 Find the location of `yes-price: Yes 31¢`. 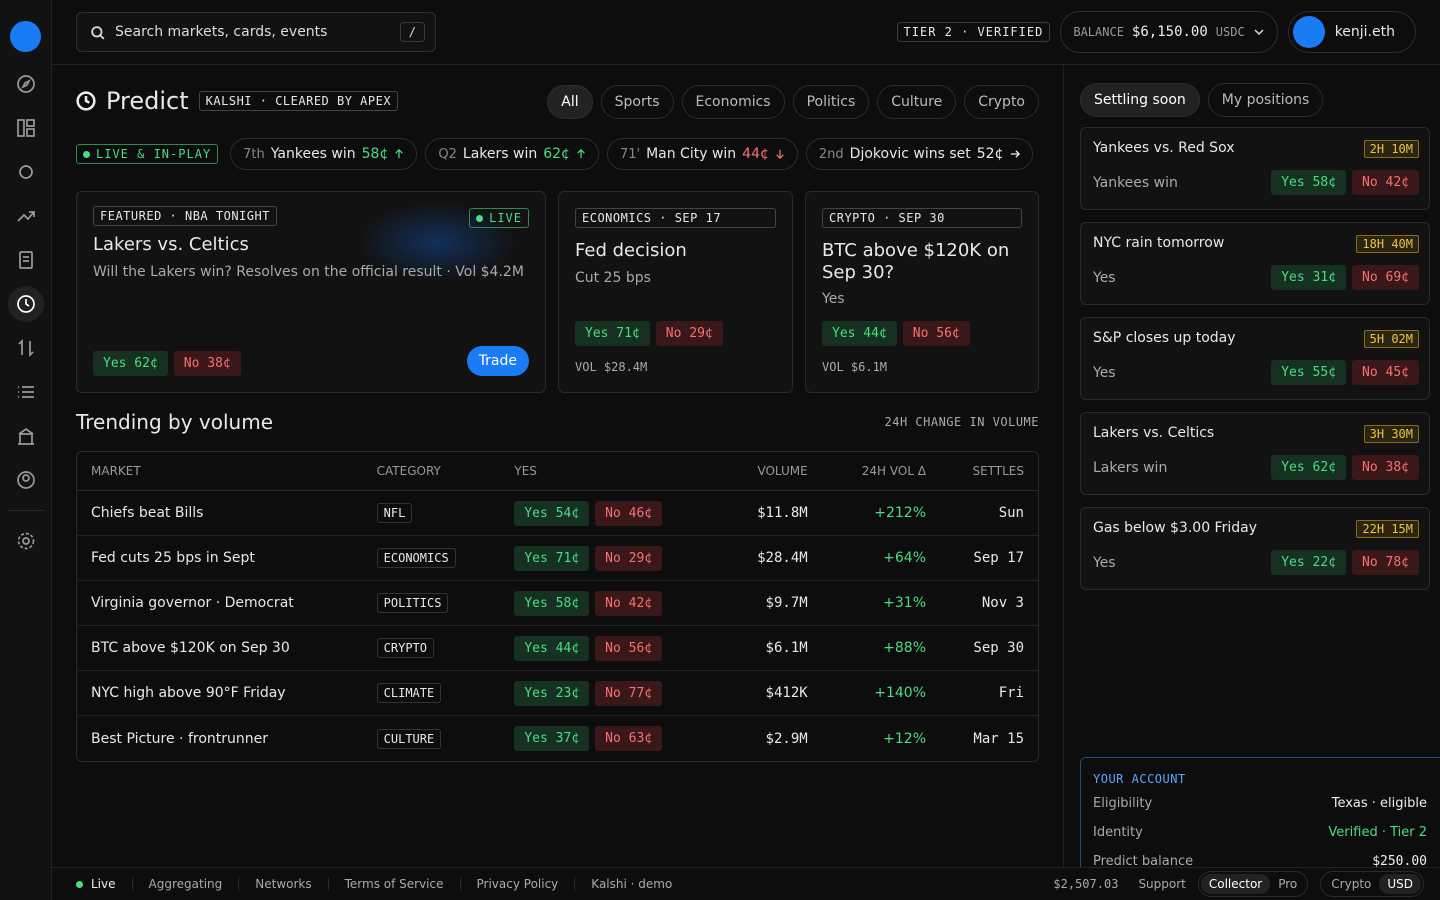

yes-price: Yes 31¢ is located at coordinates (1309, 277).